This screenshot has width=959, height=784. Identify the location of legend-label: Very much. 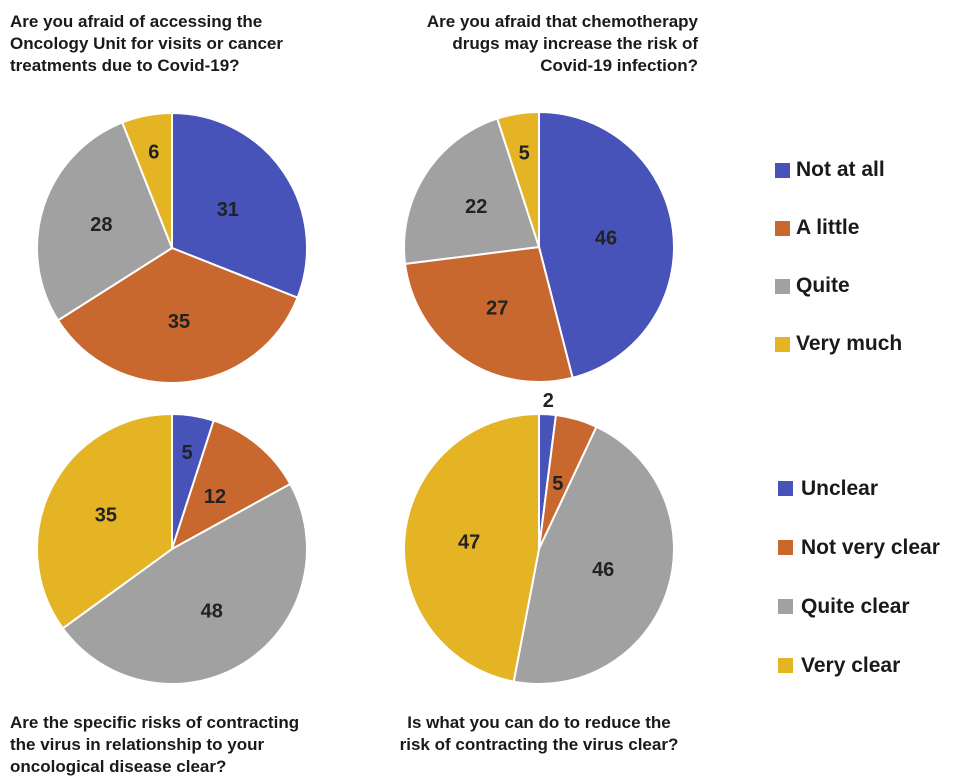
(849, 343).